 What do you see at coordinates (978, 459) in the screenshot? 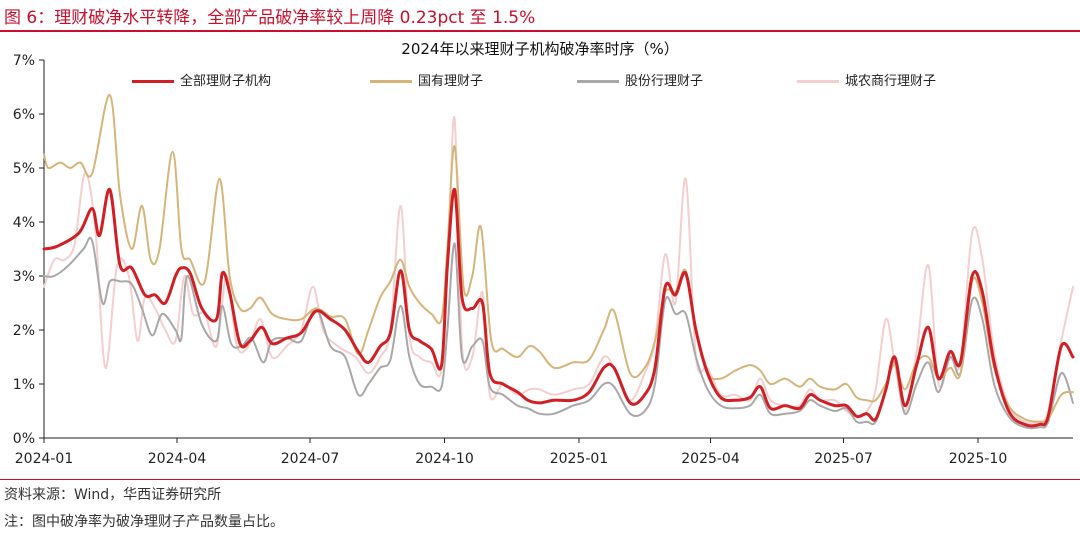
I see `x-tick-label: 2025-10` at bounding box center [978, 459].